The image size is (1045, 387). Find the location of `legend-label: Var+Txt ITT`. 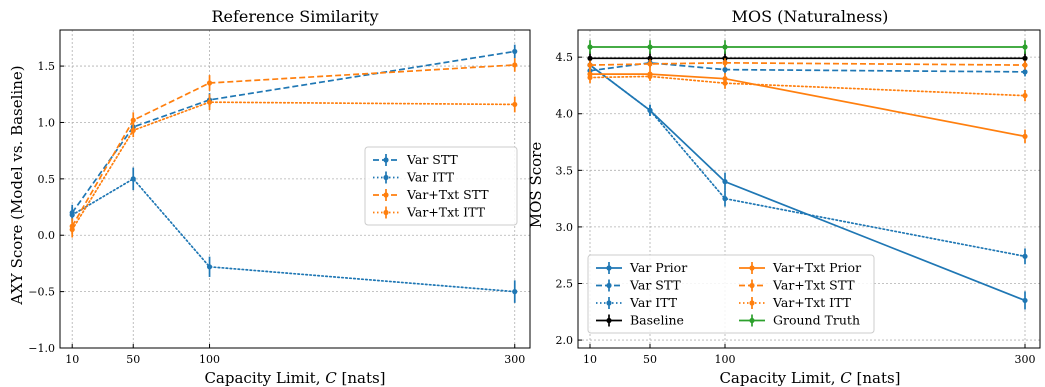

legend-label: Var+Txt ITT is located at coordinates (812, 302).